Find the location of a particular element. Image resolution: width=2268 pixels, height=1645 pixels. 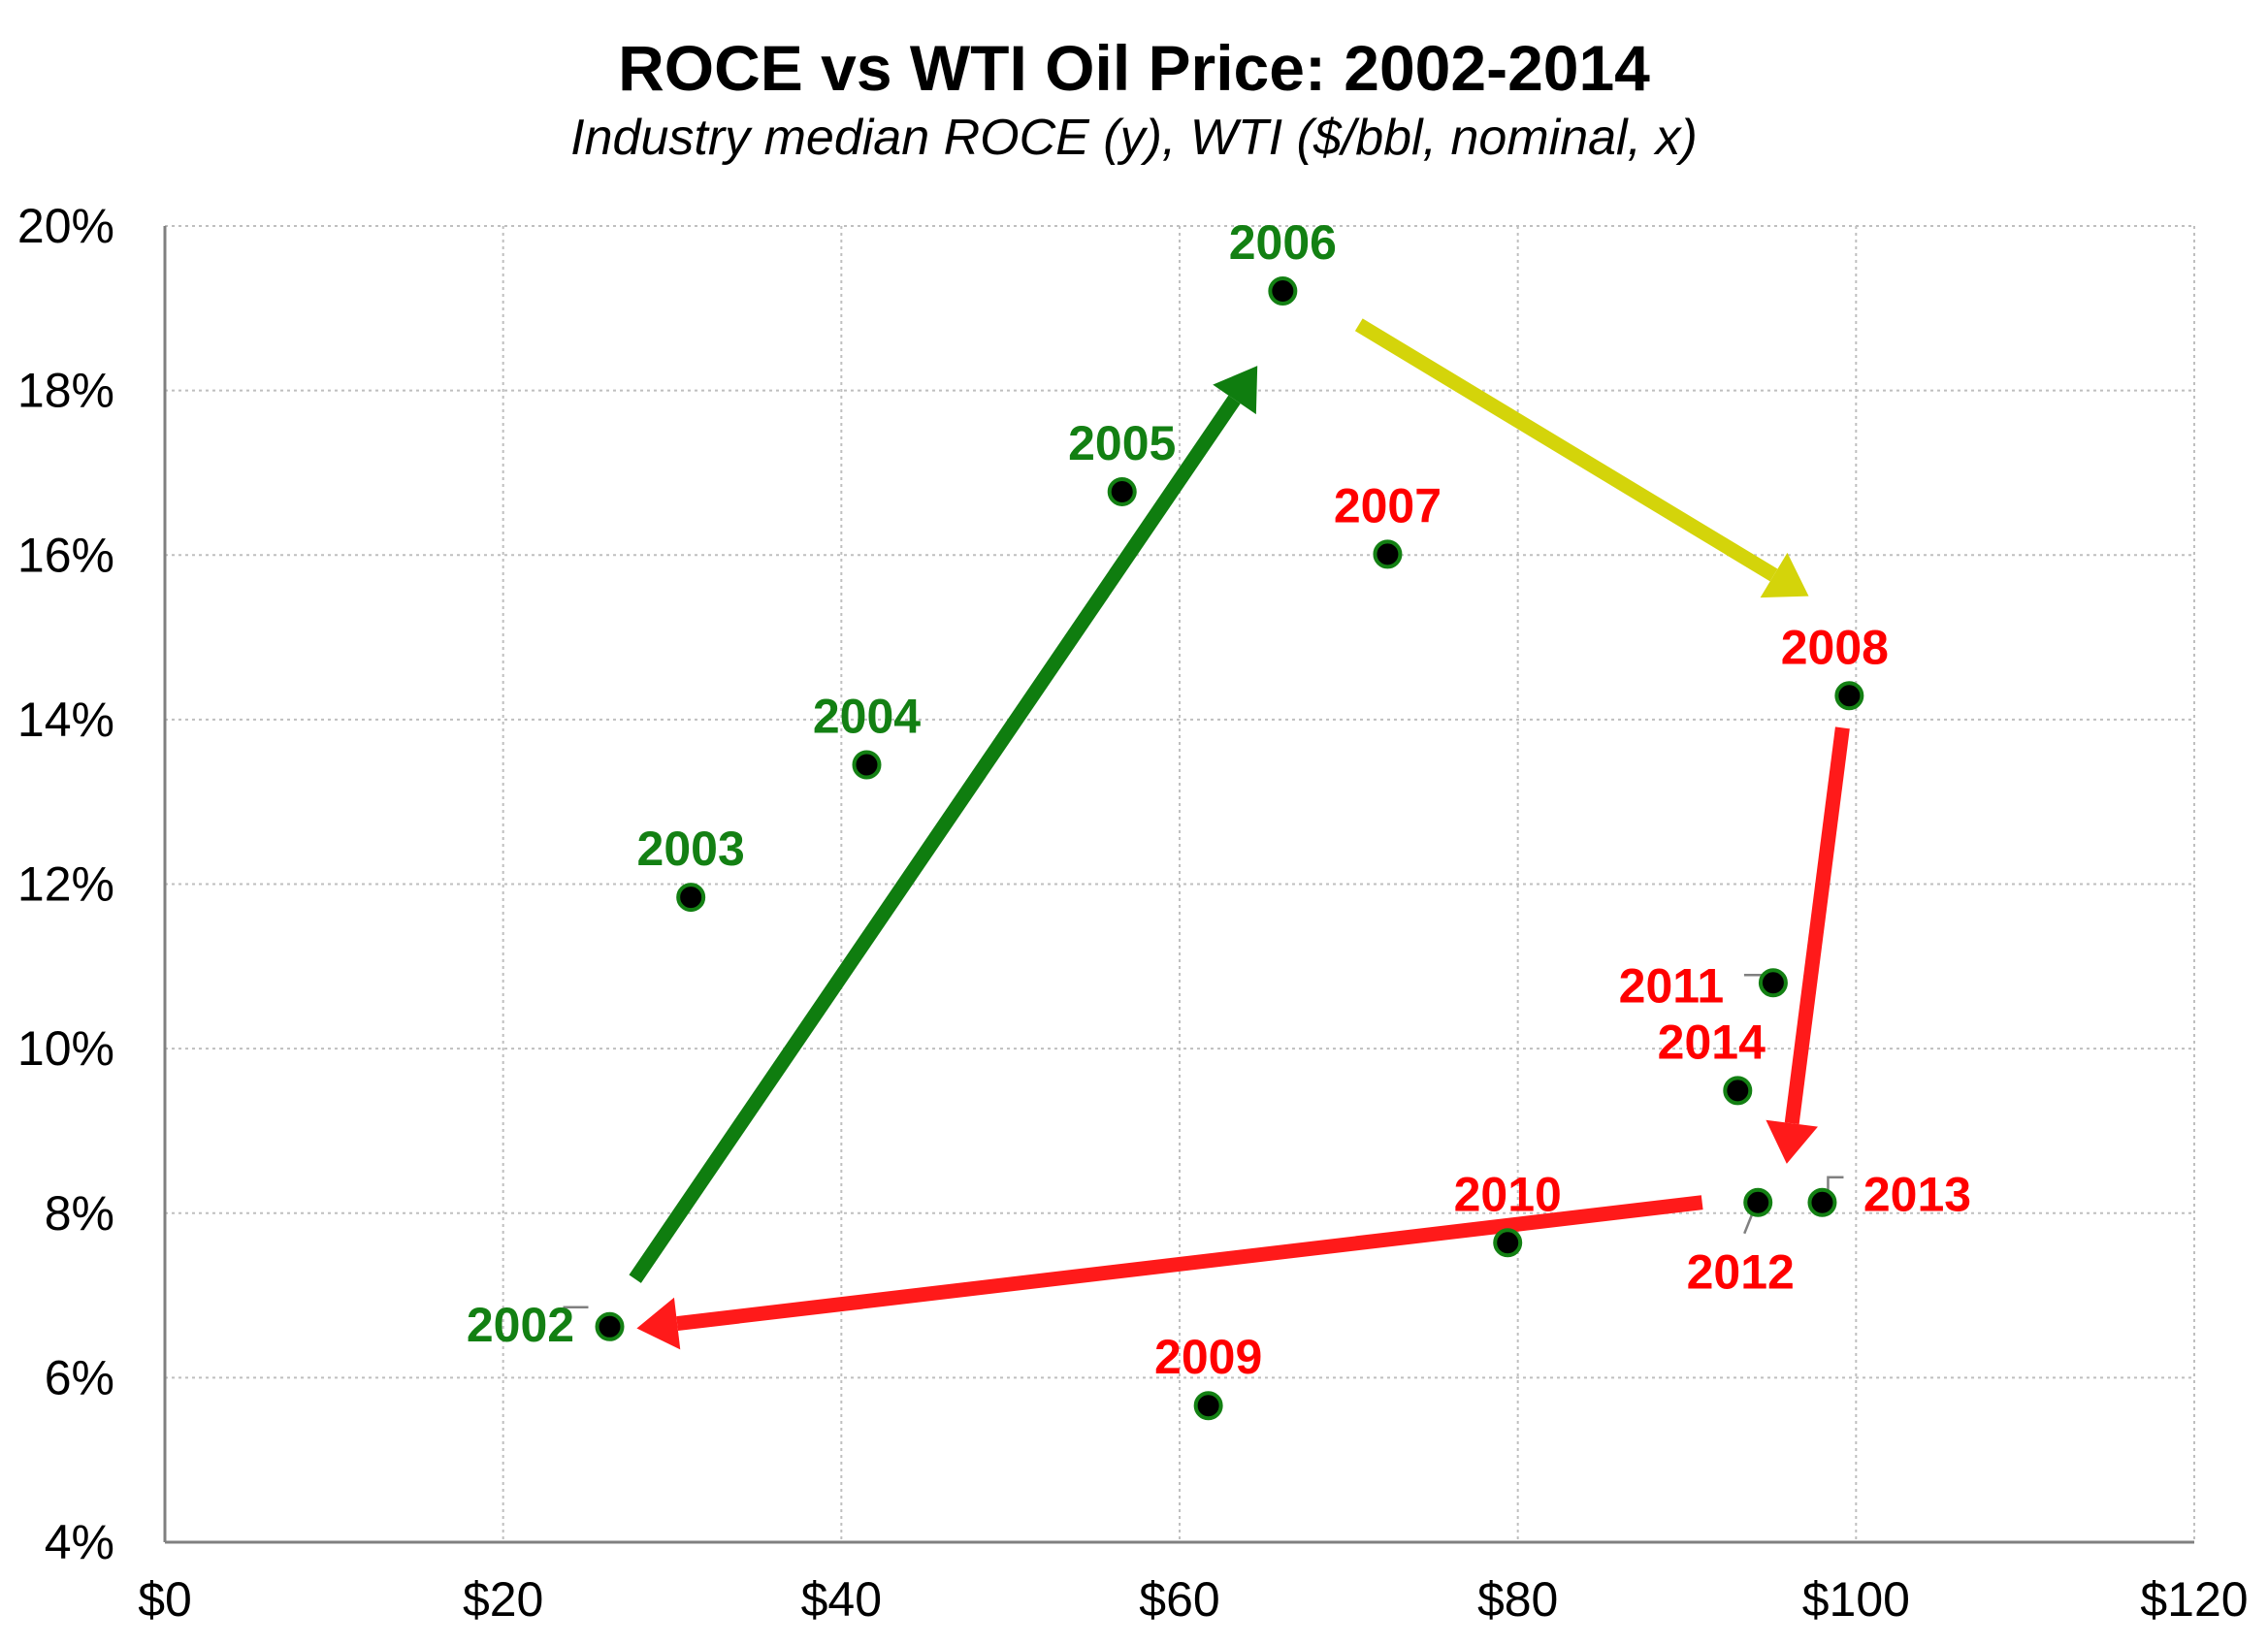

point-label-2012: 2012 is located at coordinates (1741, 1272).